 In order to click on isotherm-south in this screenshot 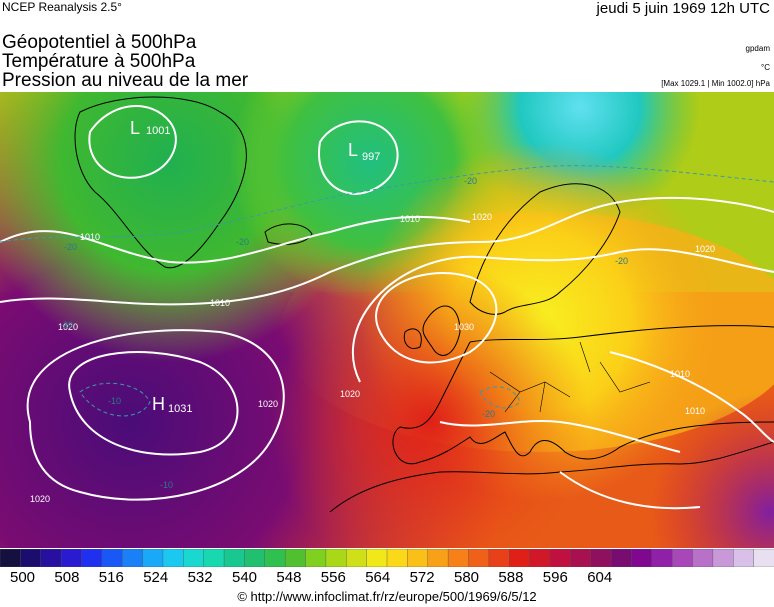, I will do `click(115, 399)`.